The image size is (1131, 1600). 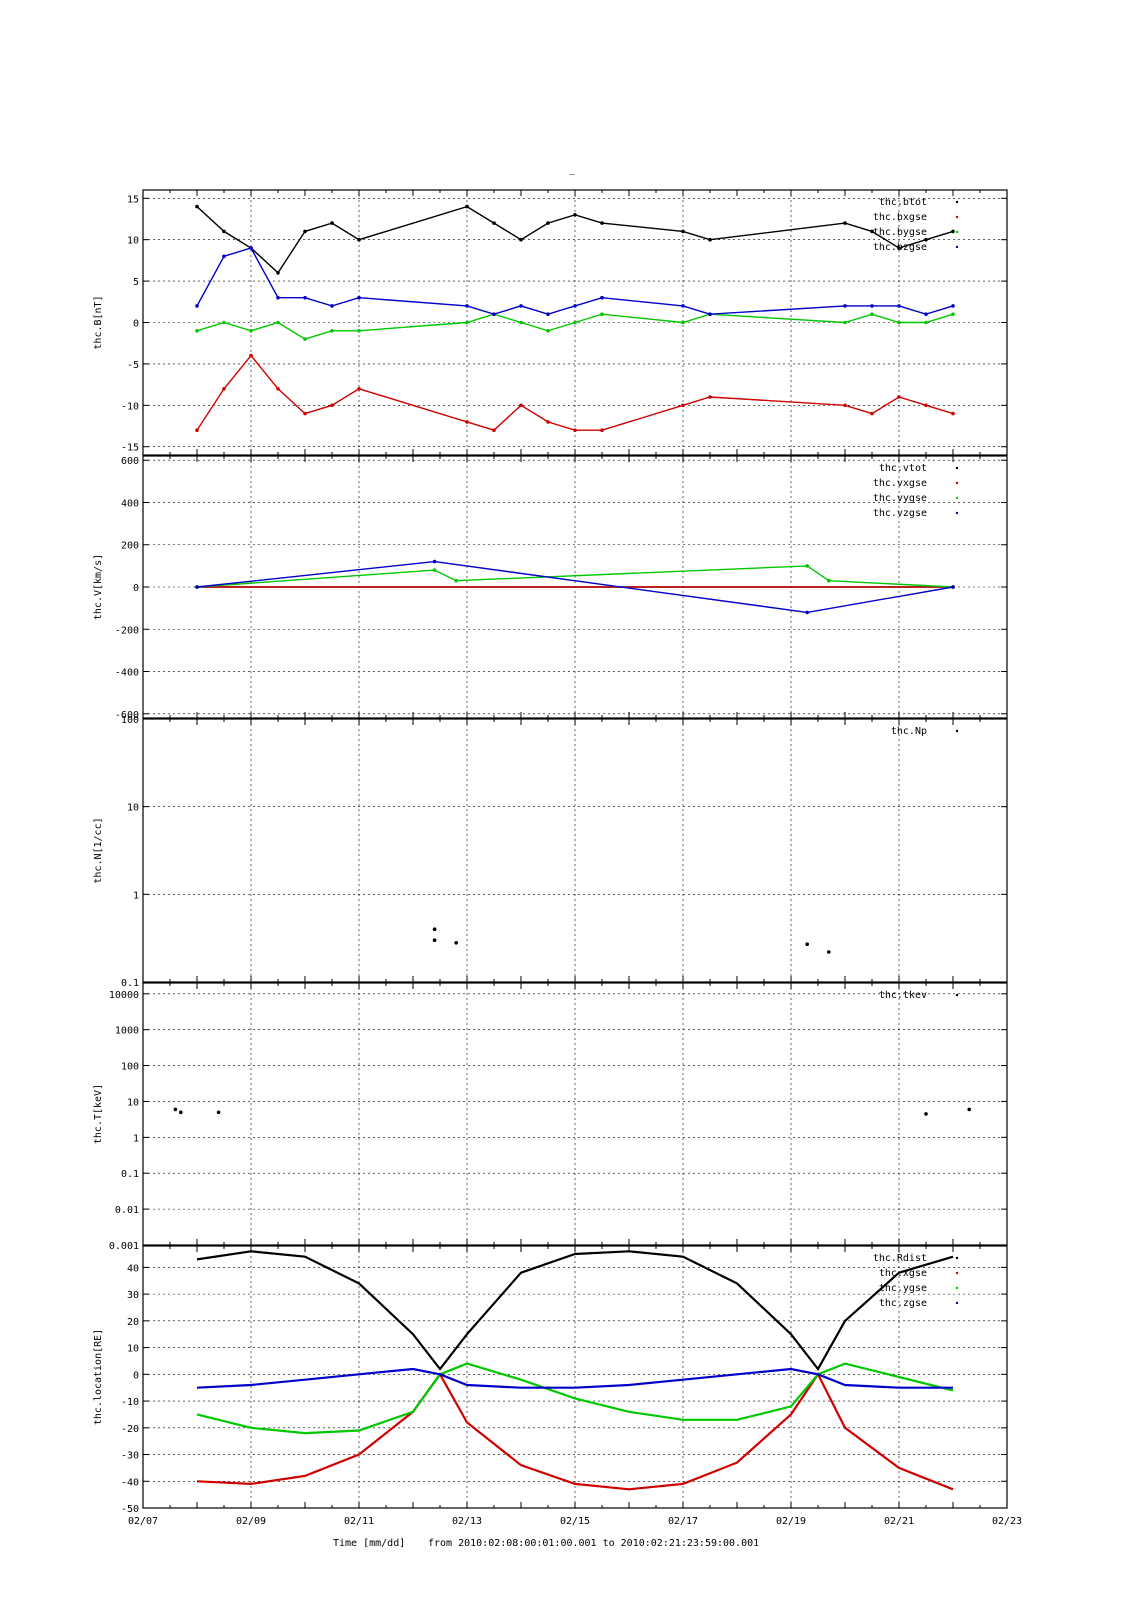 I want to click on y-tick-label: -15, so click(x=130, y=448).